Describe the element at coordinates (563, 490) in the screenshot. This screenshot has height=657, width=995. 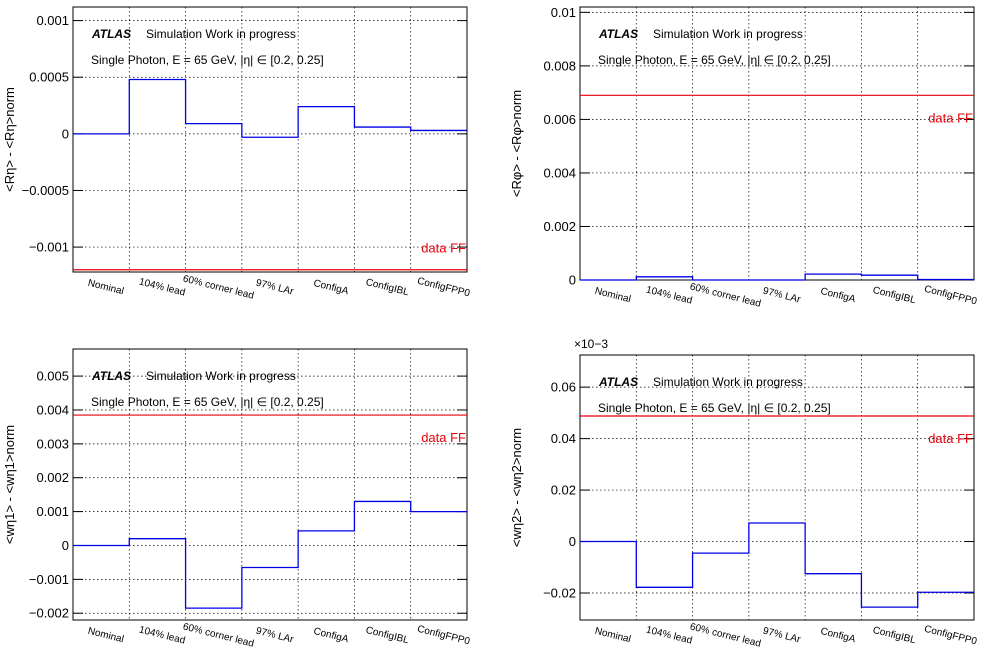
I see `y-tick-label: 0.02` at that location.